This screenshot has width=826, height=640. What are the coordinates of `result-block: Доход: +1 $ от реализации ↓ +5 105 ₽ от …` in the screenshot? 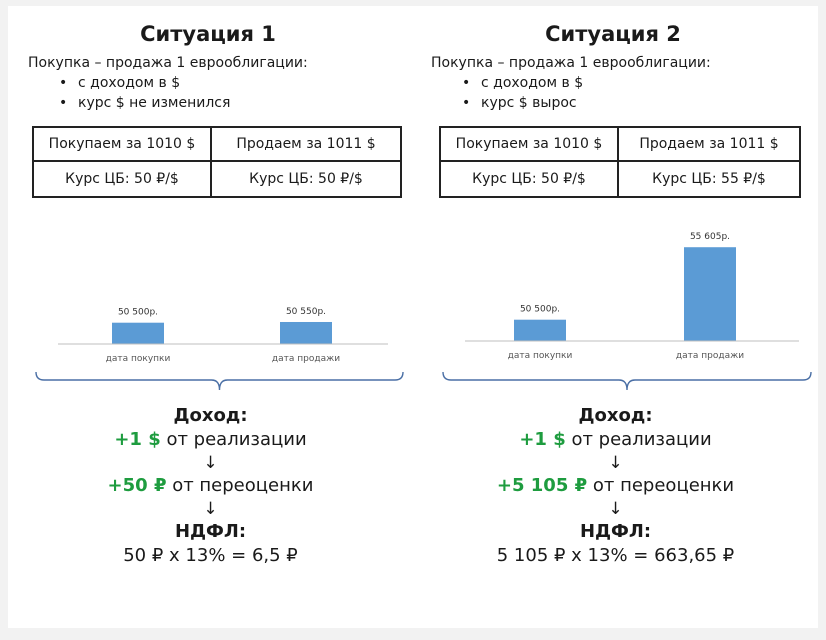 It's located at (615, 486).